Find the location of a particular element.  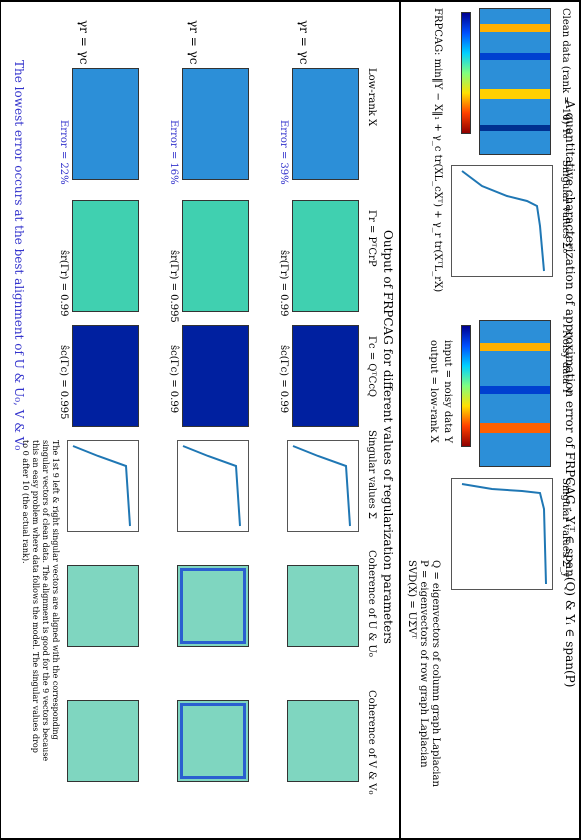

sr-1: ŝr(Γr) = 0.99 is located at coordinates (283, 283).